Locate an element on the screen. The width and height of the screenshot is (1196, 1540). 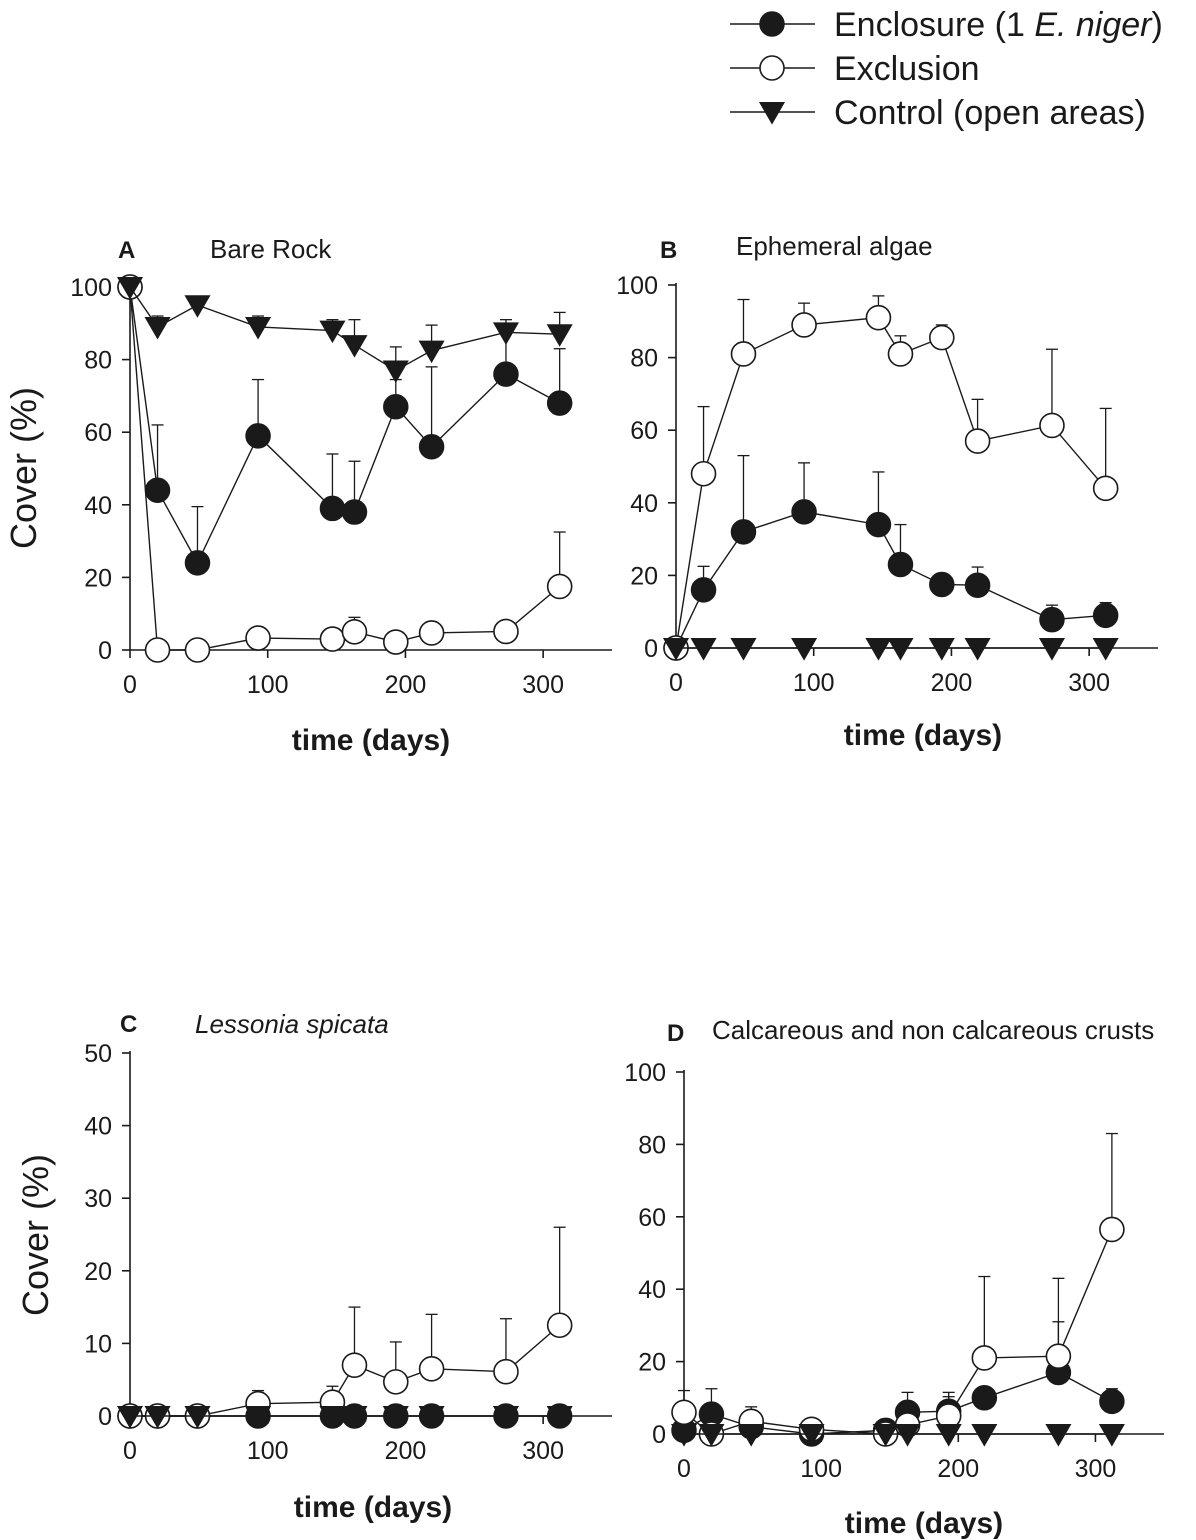
panel-letter: C is located at coordinates (128, 1024).